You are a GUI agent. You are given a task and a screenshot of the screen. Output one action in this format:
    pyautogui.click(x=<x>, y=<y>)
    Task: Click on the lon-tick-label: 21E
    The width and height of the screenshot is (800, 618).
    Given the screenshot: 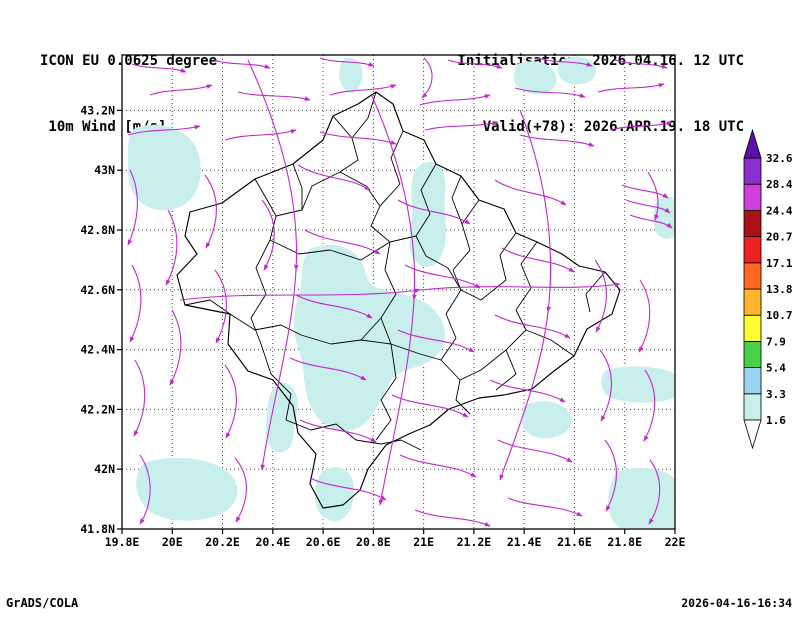 What is the action you would take?
    pyautogui.click(x=423, y=542)
    